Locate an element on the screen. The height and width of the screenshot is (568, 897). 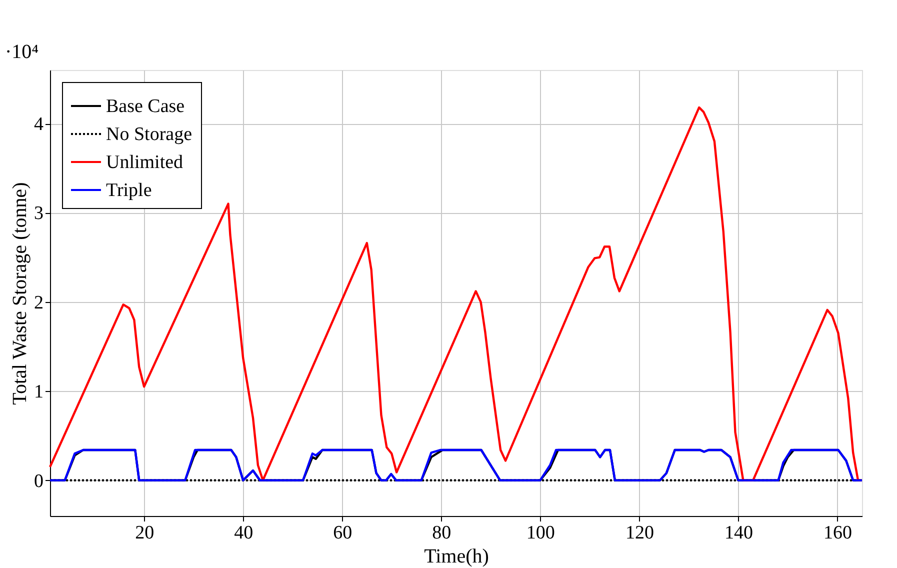
x-tick-label: 140 is located at coordinates (738, 533).